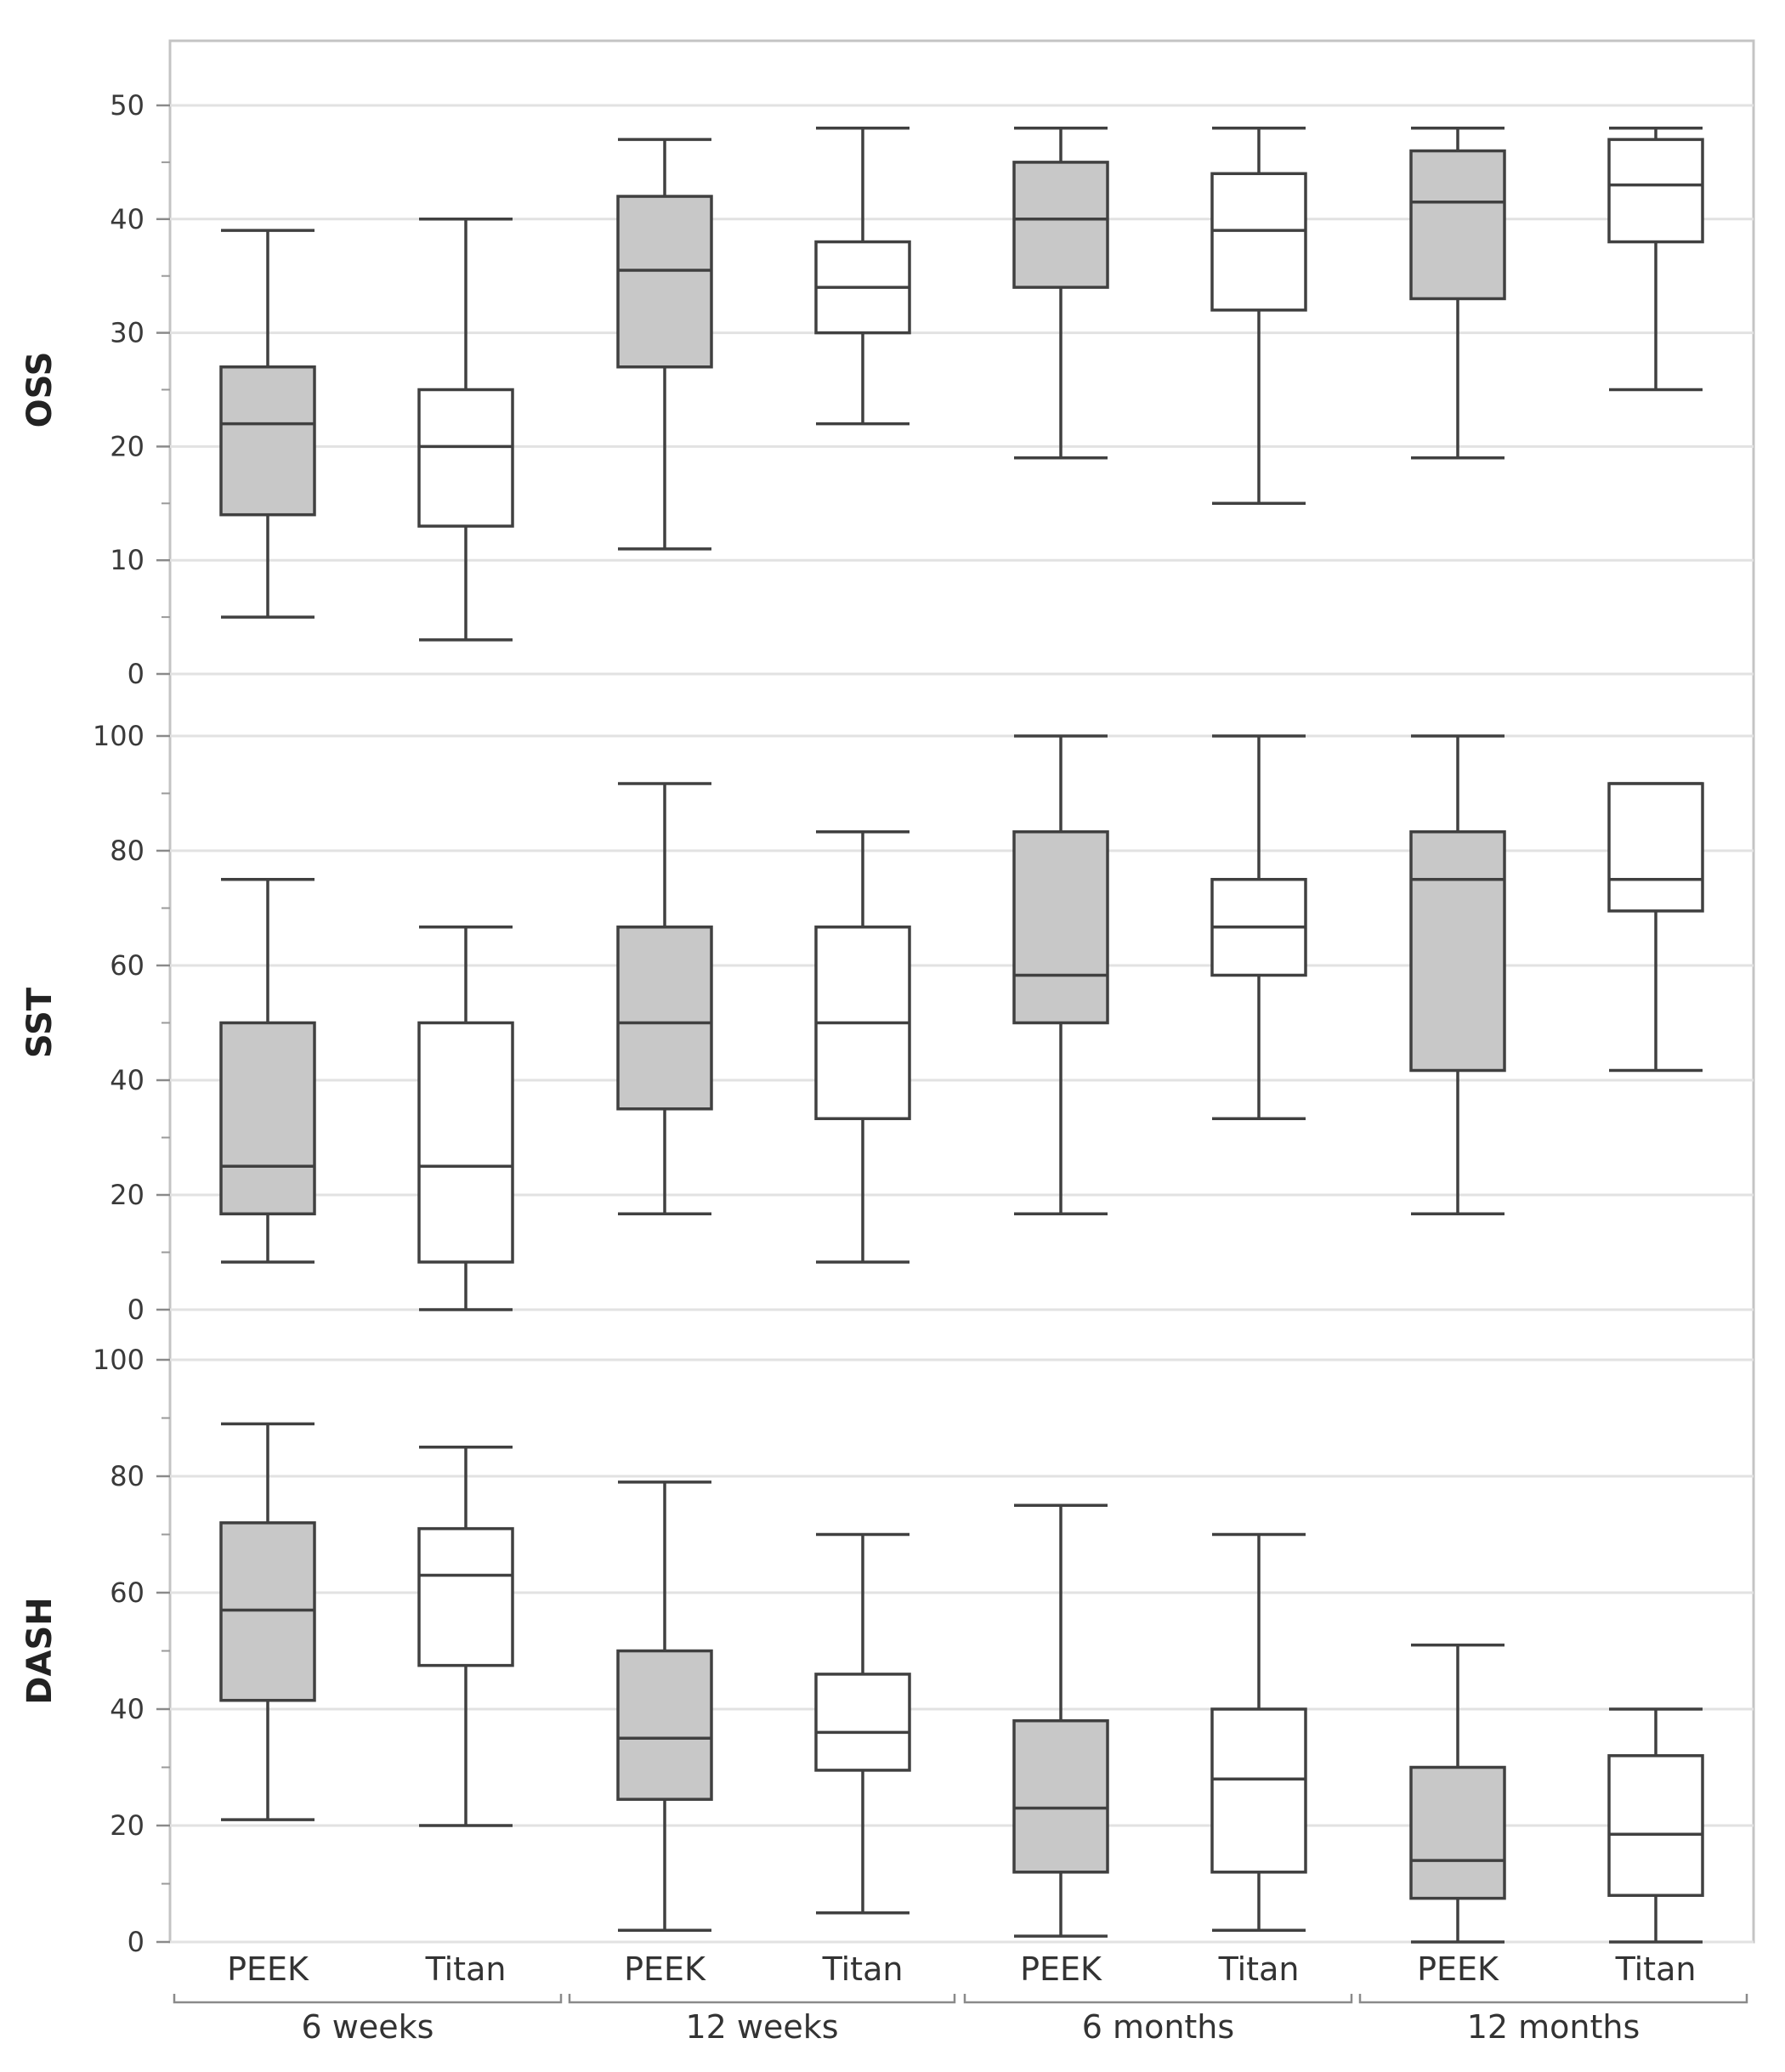 Image resolution: width=1785 pixels, height=2072 pixels. Describe the element at coordinates (1258, 242) in the screenshot. I see `oss-6-months-titan-box` at that location.